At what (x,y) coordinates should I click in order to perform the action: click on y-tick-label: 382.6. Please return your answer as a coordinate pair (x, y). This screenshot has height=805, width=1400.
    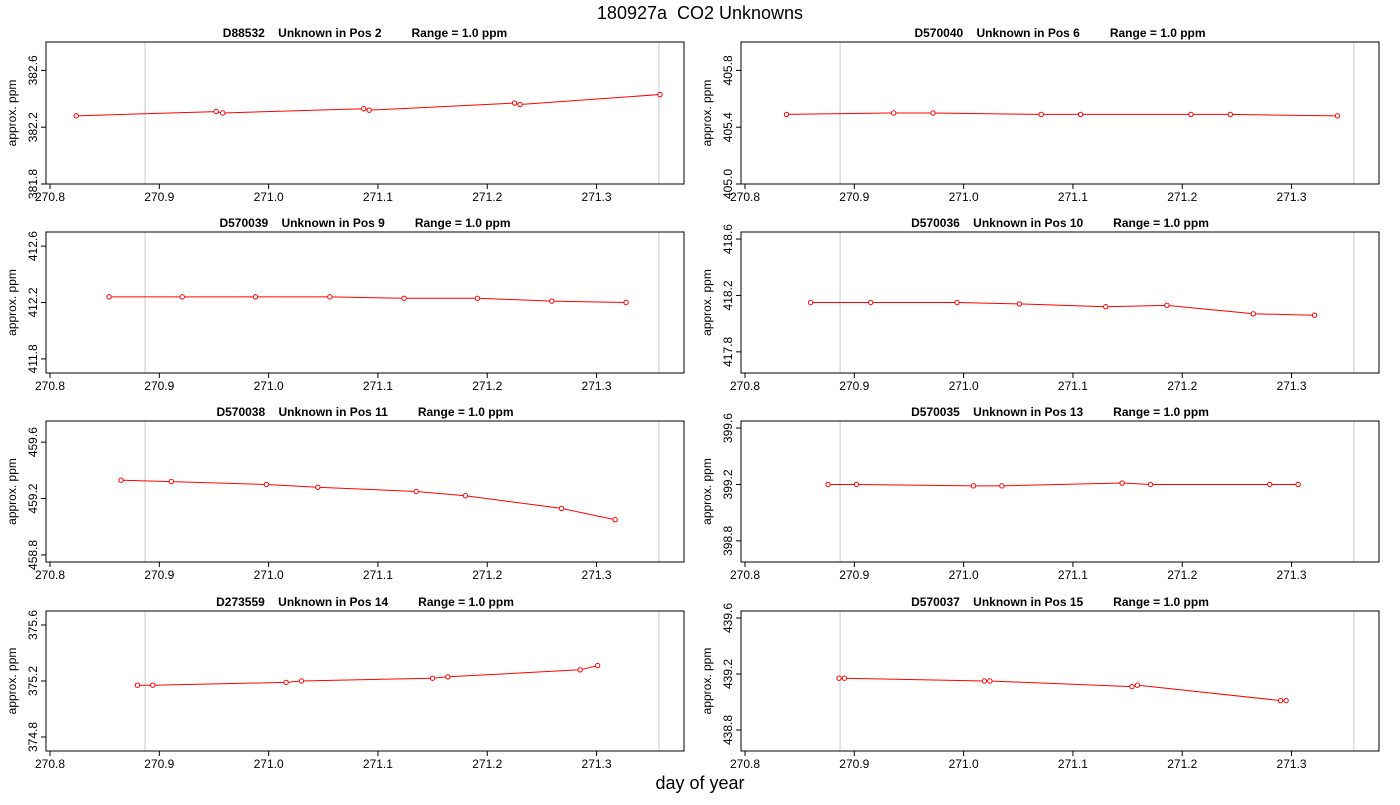
    Looking at the image, I should click on (33, 70).